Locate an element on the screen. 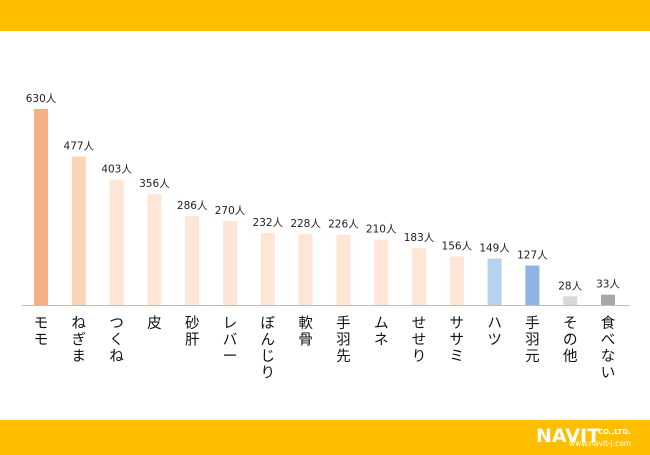  category-label-3: 皮 is located at coordinates (154, 323).